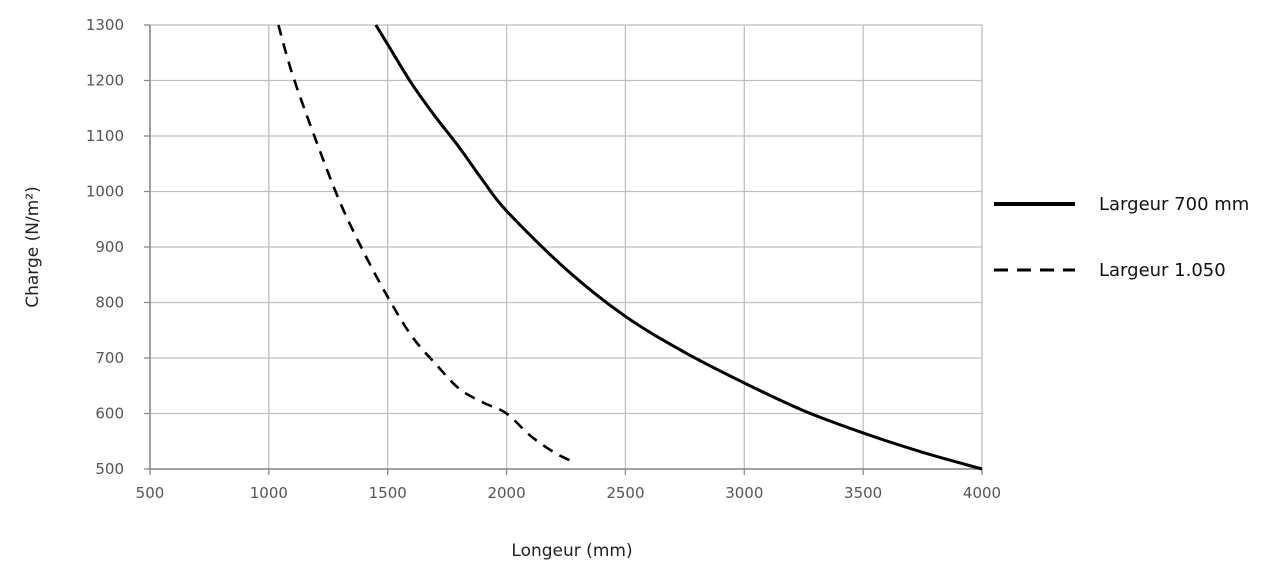 The image size is (1279, 569). Describe the element at coordinates (1121, 237) in the screenshot. I see `legend: Largeur 700 mm Largeur 1.050` at that location.